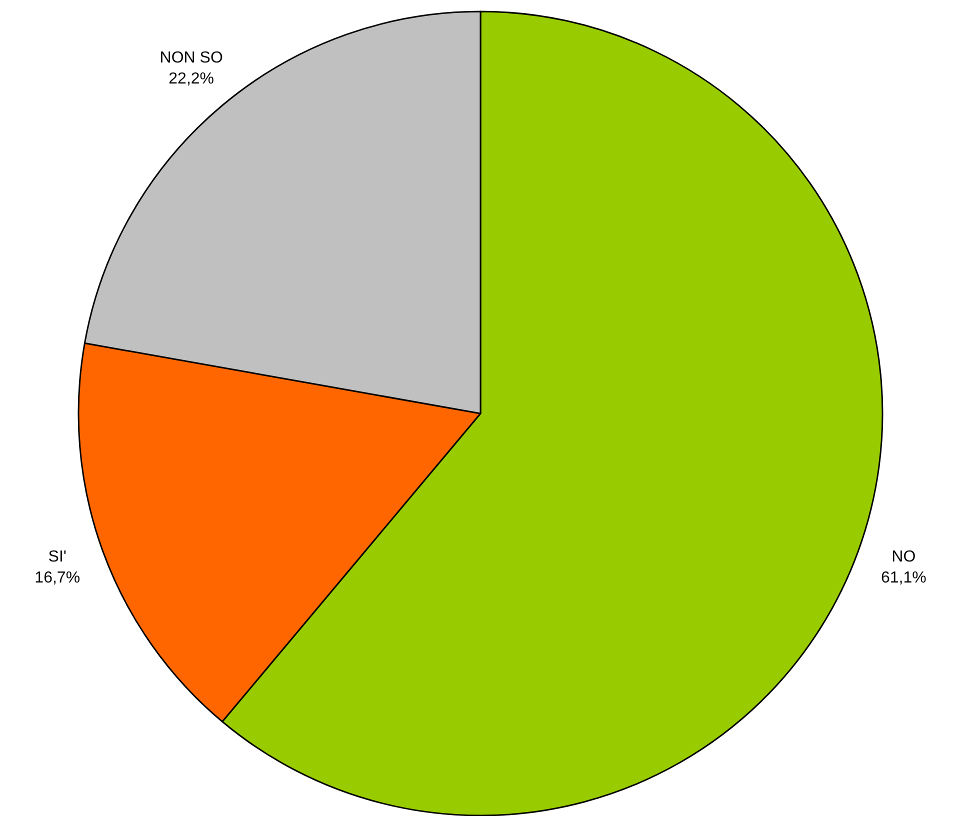 The height and width of the screenshot is (816, 955). What do you see at coordinates (904, 557) in the screenshot?
I see `slice-label: NO` at bounding box center [904, 557].